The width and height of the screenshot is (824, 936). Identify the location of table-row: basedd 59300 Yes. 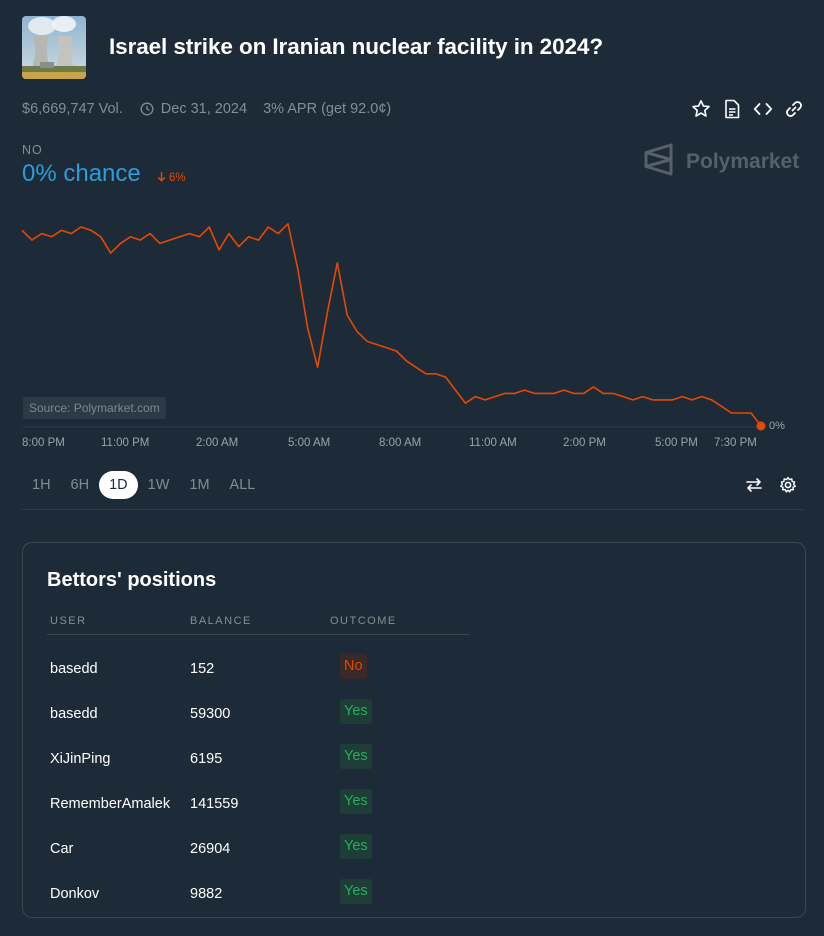
(414, 714).